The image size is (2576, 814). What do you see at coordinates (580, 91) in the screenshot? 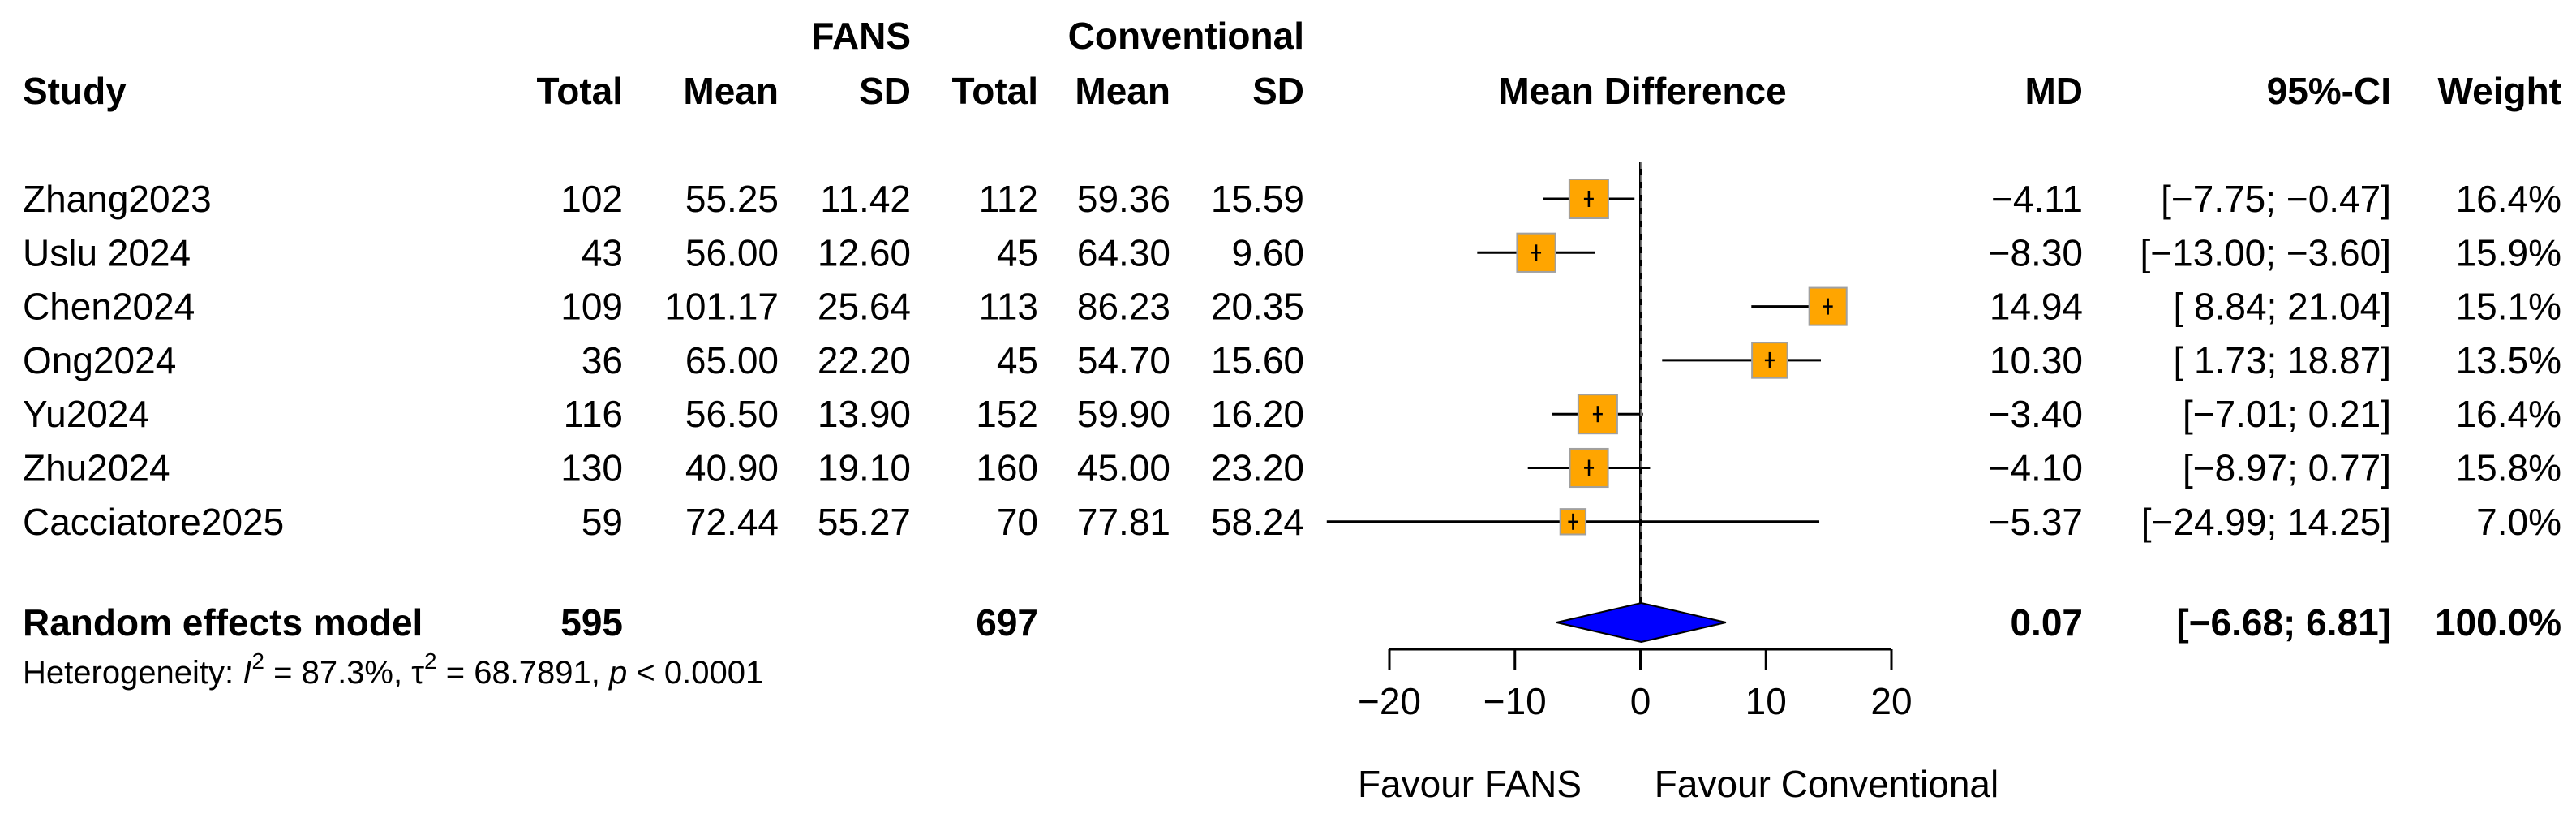
I see `header-exp-total: Total` at bounding box center [580, 91].